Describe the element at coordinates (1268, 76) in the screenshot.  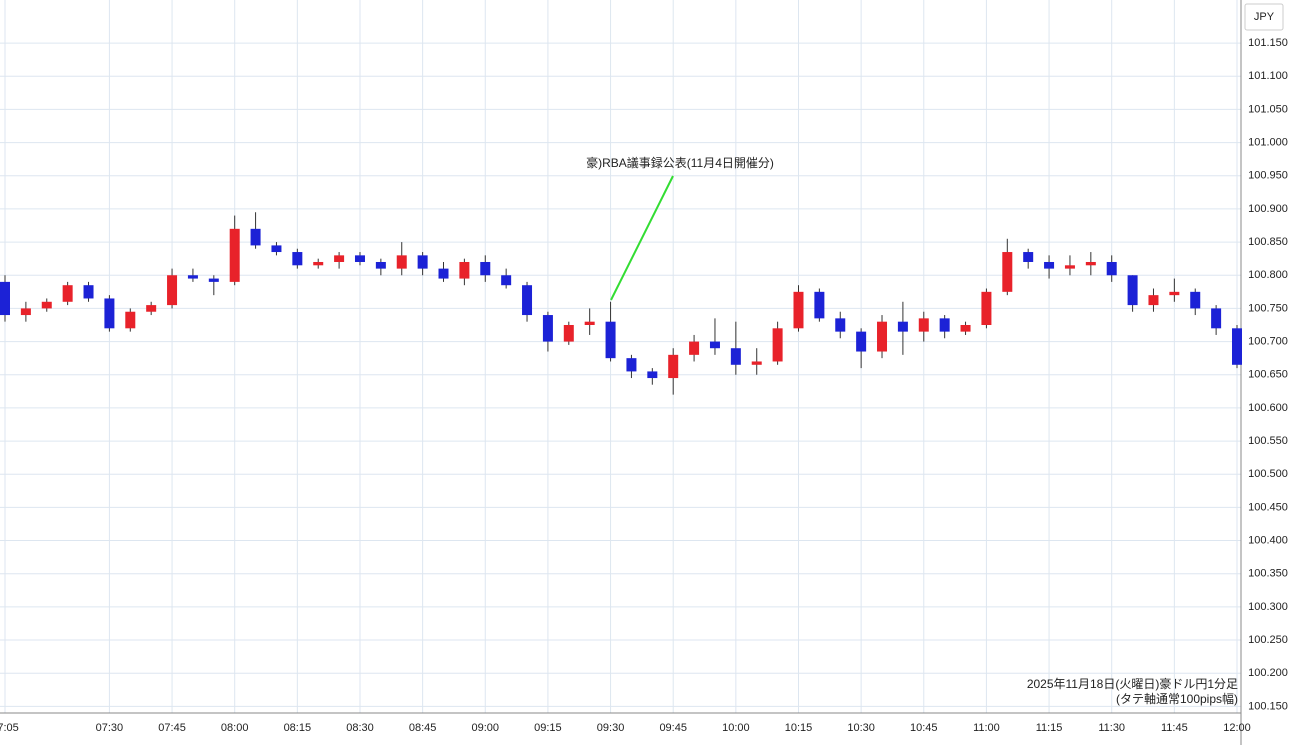
I see `y-tick-label: 101.100` at that location.